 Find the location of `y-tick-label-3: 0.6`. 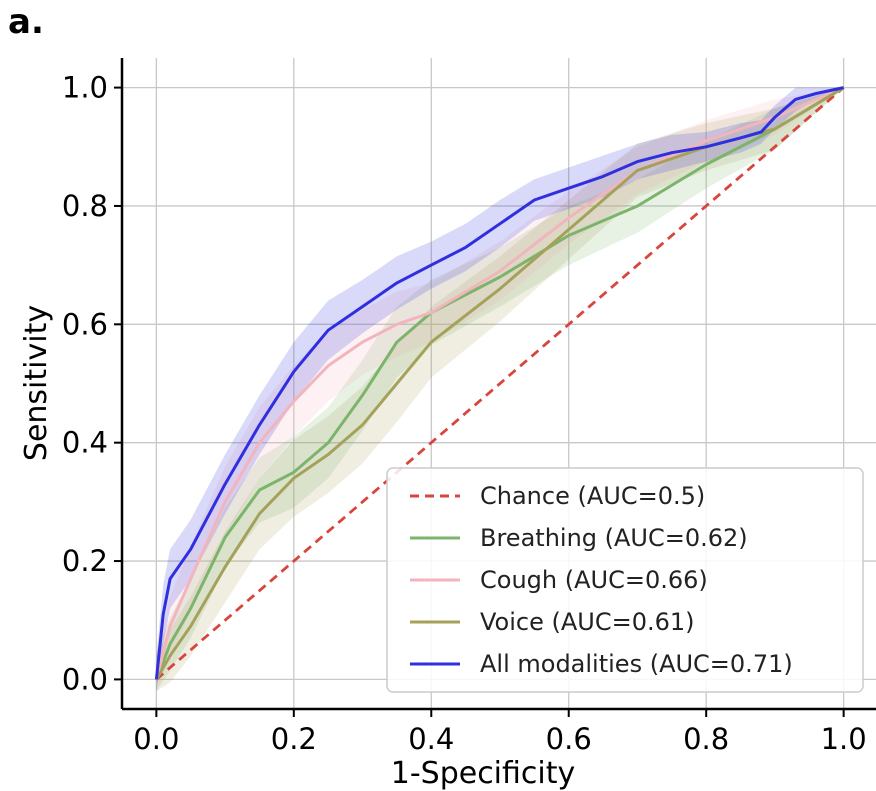

y-tick-label-3: 0.6 is located at coordinates (85, 324).